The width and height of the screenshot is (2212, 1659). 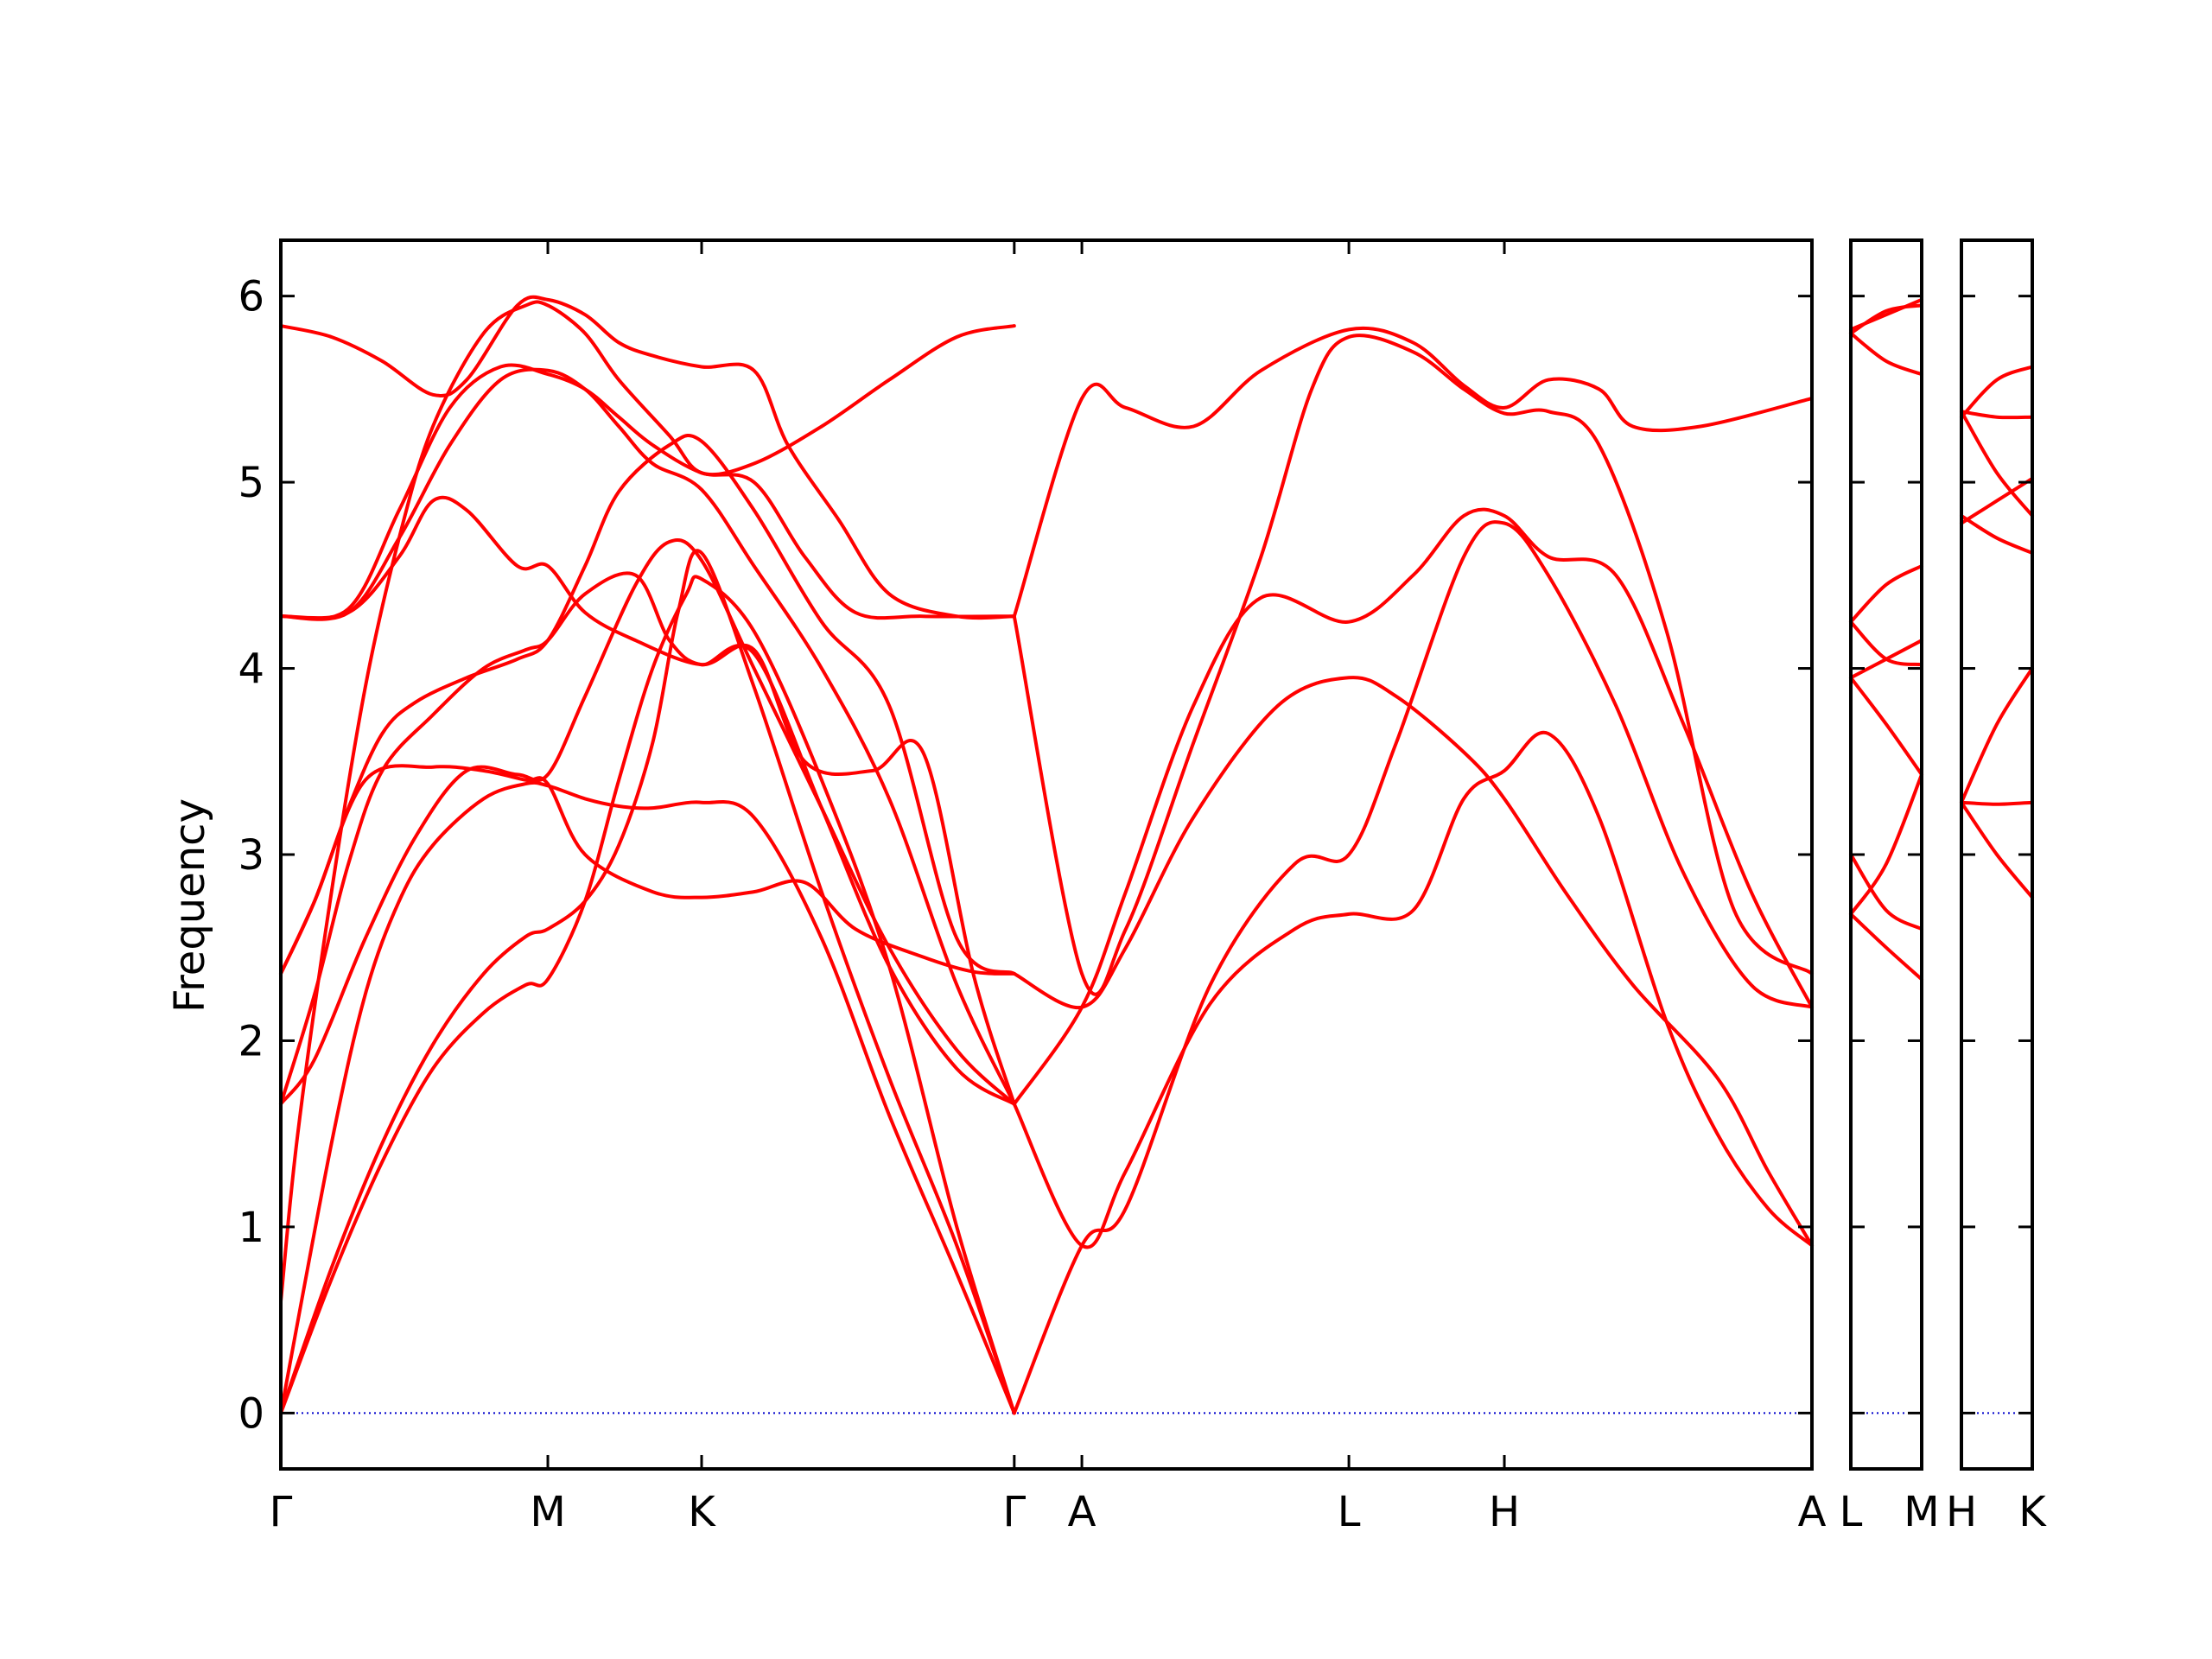 What do you see at coordinates (251, 669) in the screenshot?
I see `y-tick-label: 4` at bounding box center [251, 669].